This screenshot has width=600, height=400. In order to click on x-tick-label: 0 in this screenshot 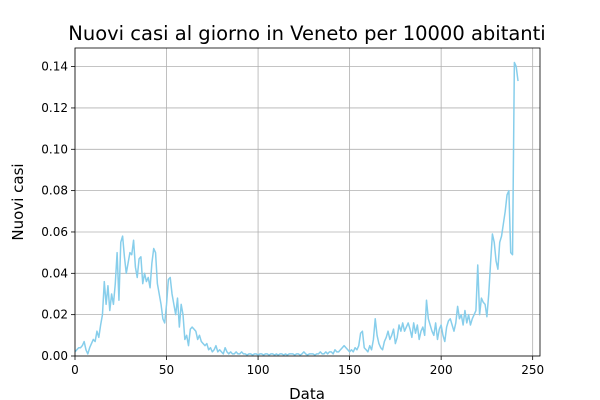, I will do `click(75, 370)`.